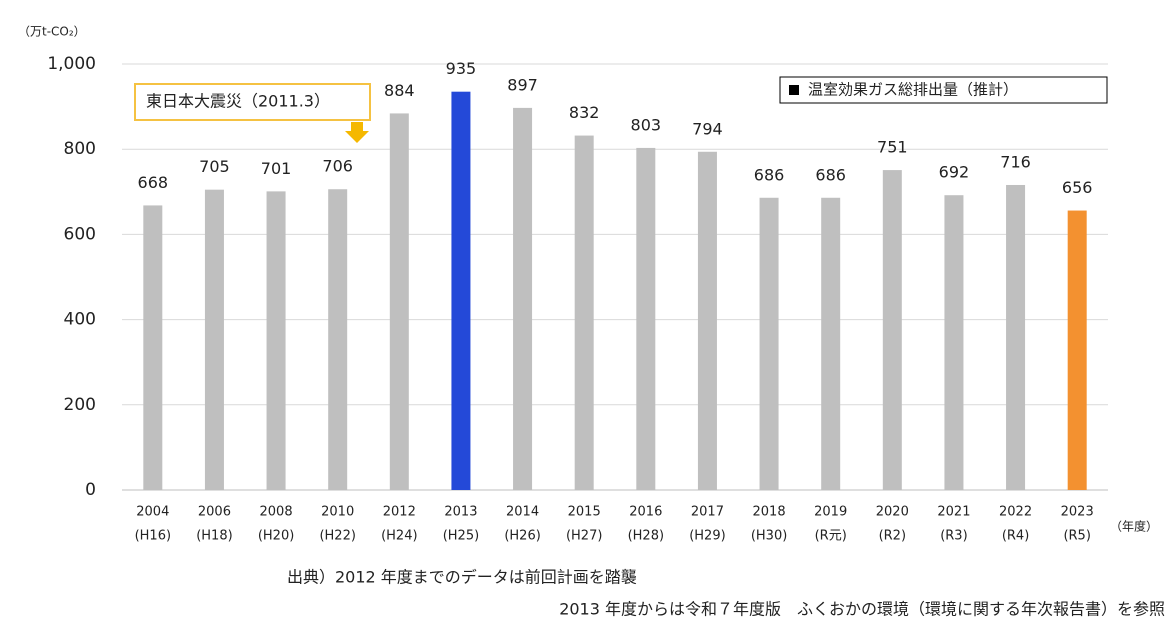 The width and height of the screenshot is (1168, 622). What do you see at coordinates (892, 147) in the screenshot?
I see `value-label: 751` at bounding box center [892, 147].